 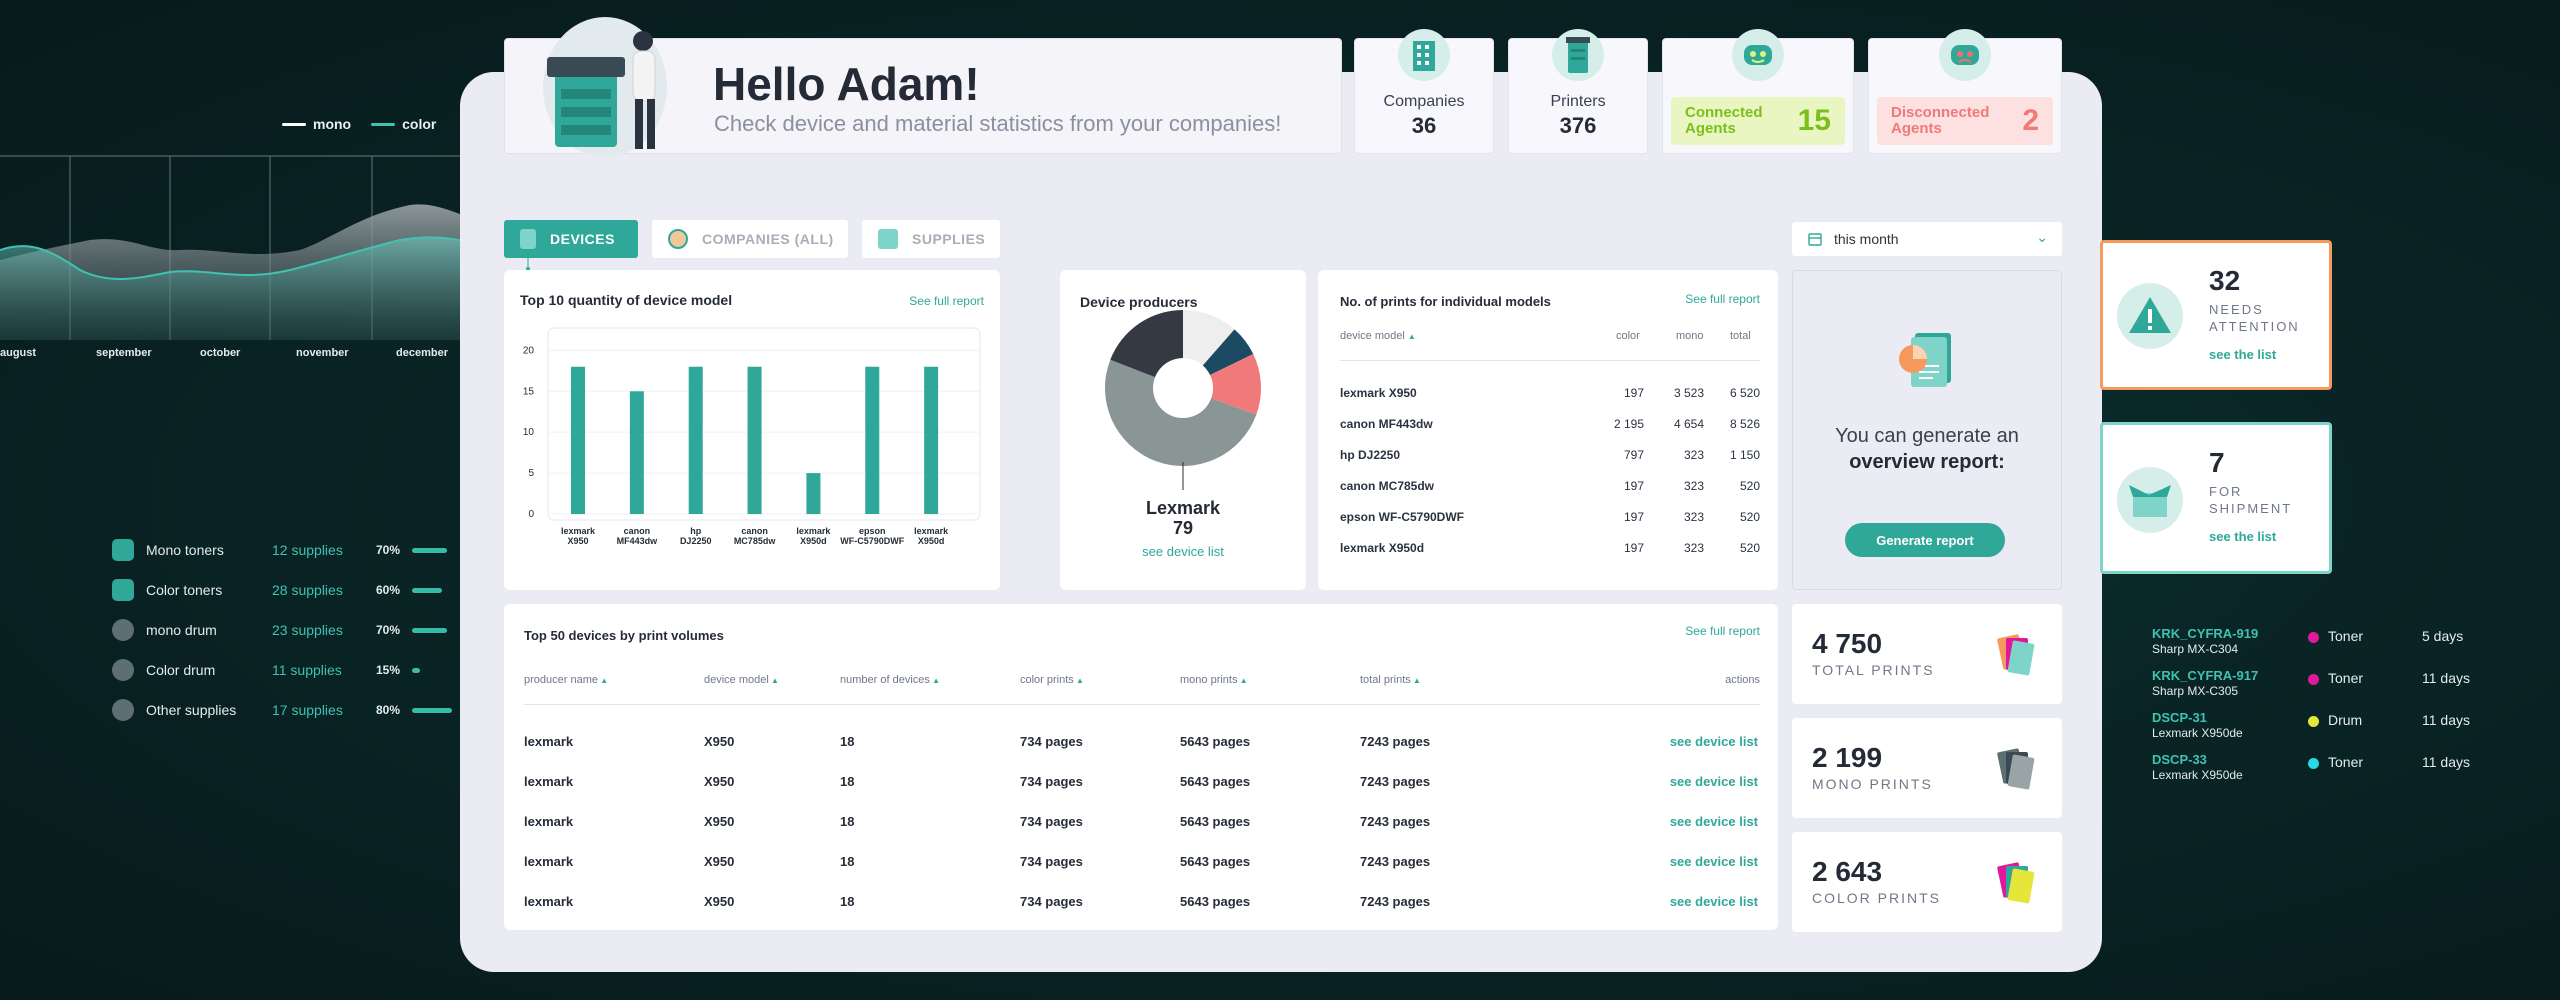 What do you see at coordinates (1873, 670) in the screenshot?
I see `total-label: TOTAL PRINTS` at bounding box center [1873, 670].